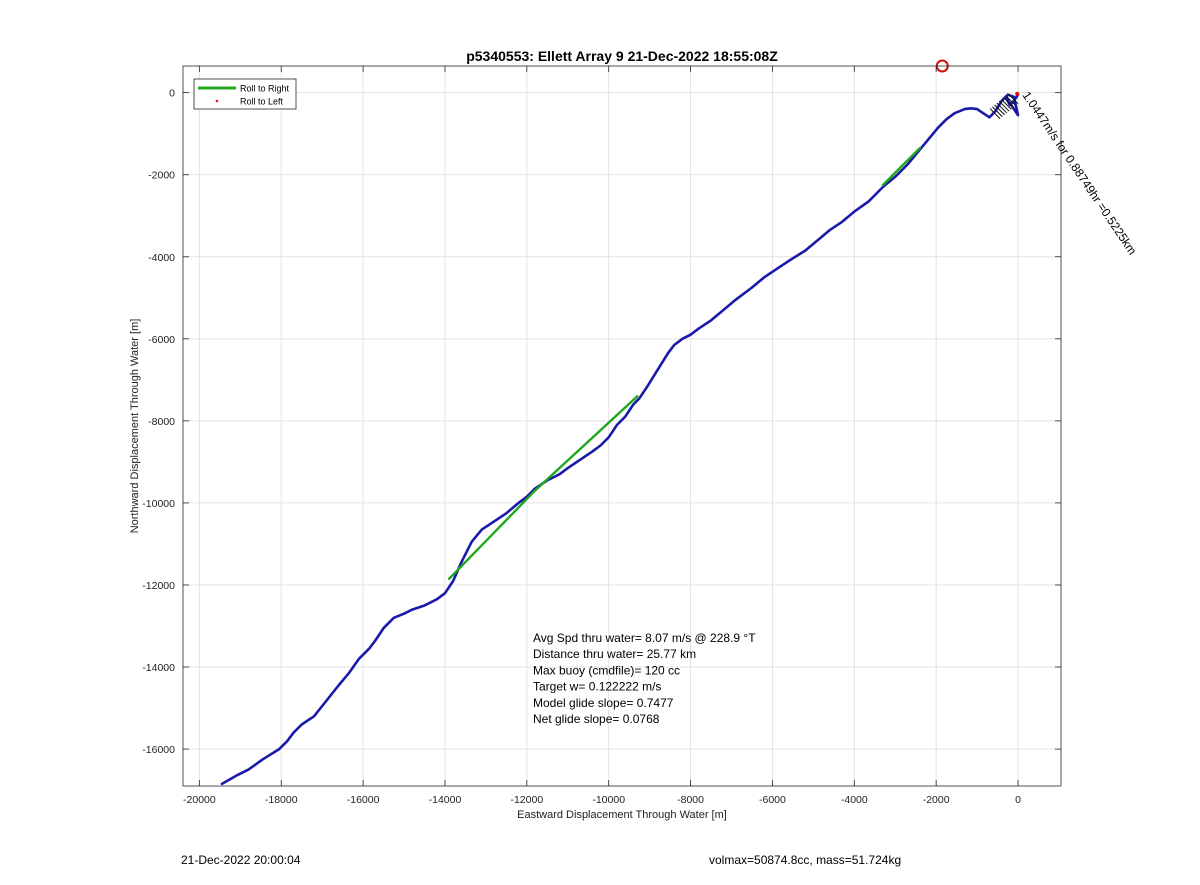 Image resolution: width=1200 pixels, height=885 pixels. What do you see at coordinates (608, 800) in the screenshot?
I see `x-tick-label: -10000` at bounding box center [608, 800].